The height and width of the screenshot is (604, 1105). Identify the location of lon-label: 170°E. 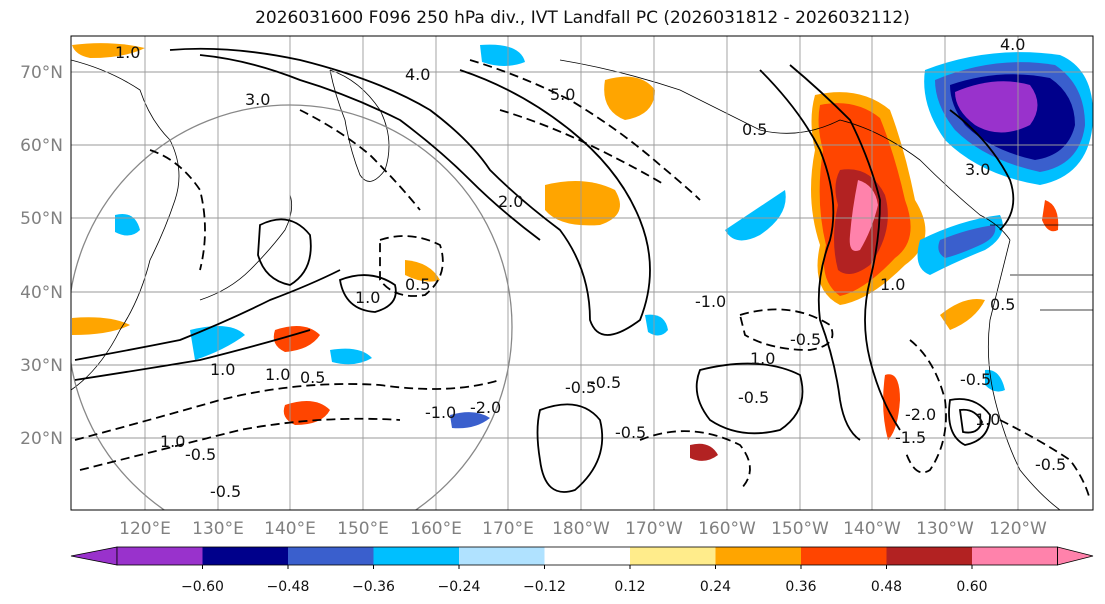
(508, 529).